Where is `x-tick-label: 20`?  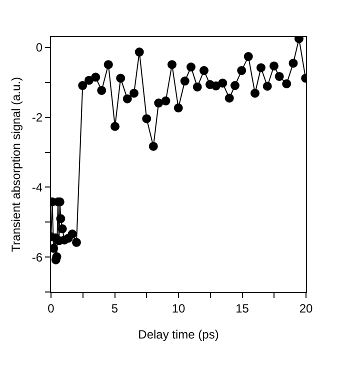 x-tick-label: 20 is located at coordinates (306, 308).